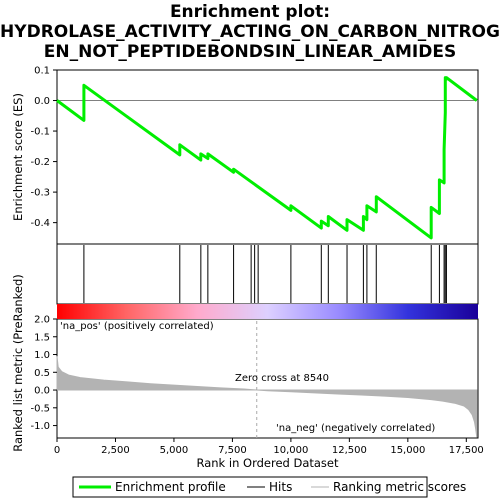 The width and height of the screenshot is (500, 500). Describe the element at coordinates (232, 450) in the screenshot. I see `xtick-label: 7,500` at that location.